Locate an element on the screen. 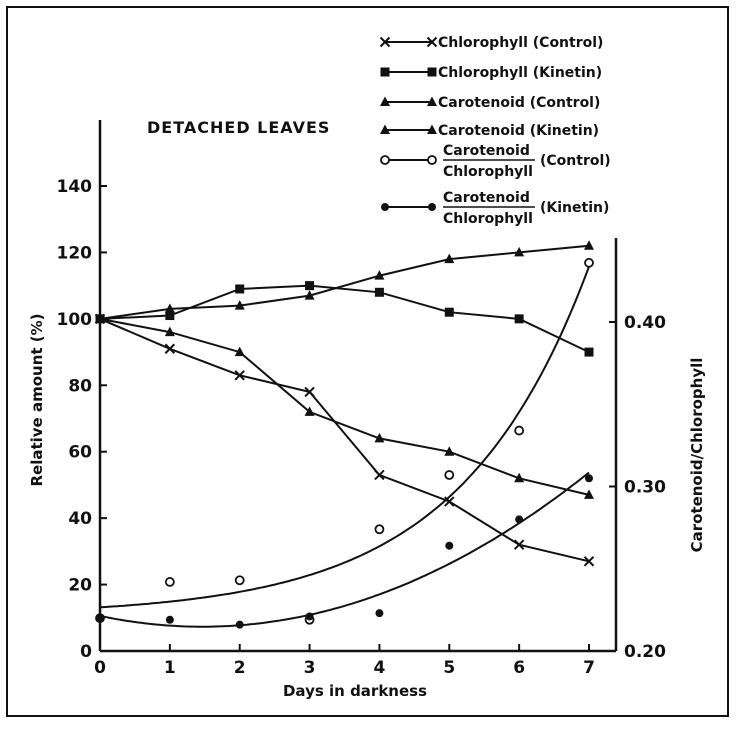  y-tick-label: 80 is located at coordinates (80, 386).